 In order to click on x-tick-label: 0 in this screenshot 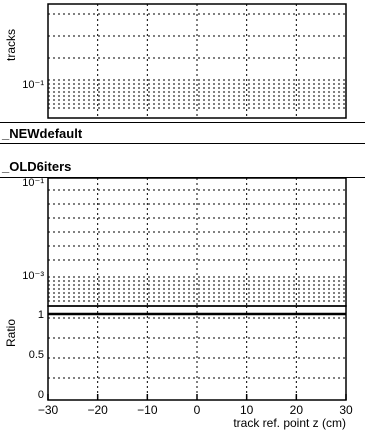, I will do `click(197, 410)`.